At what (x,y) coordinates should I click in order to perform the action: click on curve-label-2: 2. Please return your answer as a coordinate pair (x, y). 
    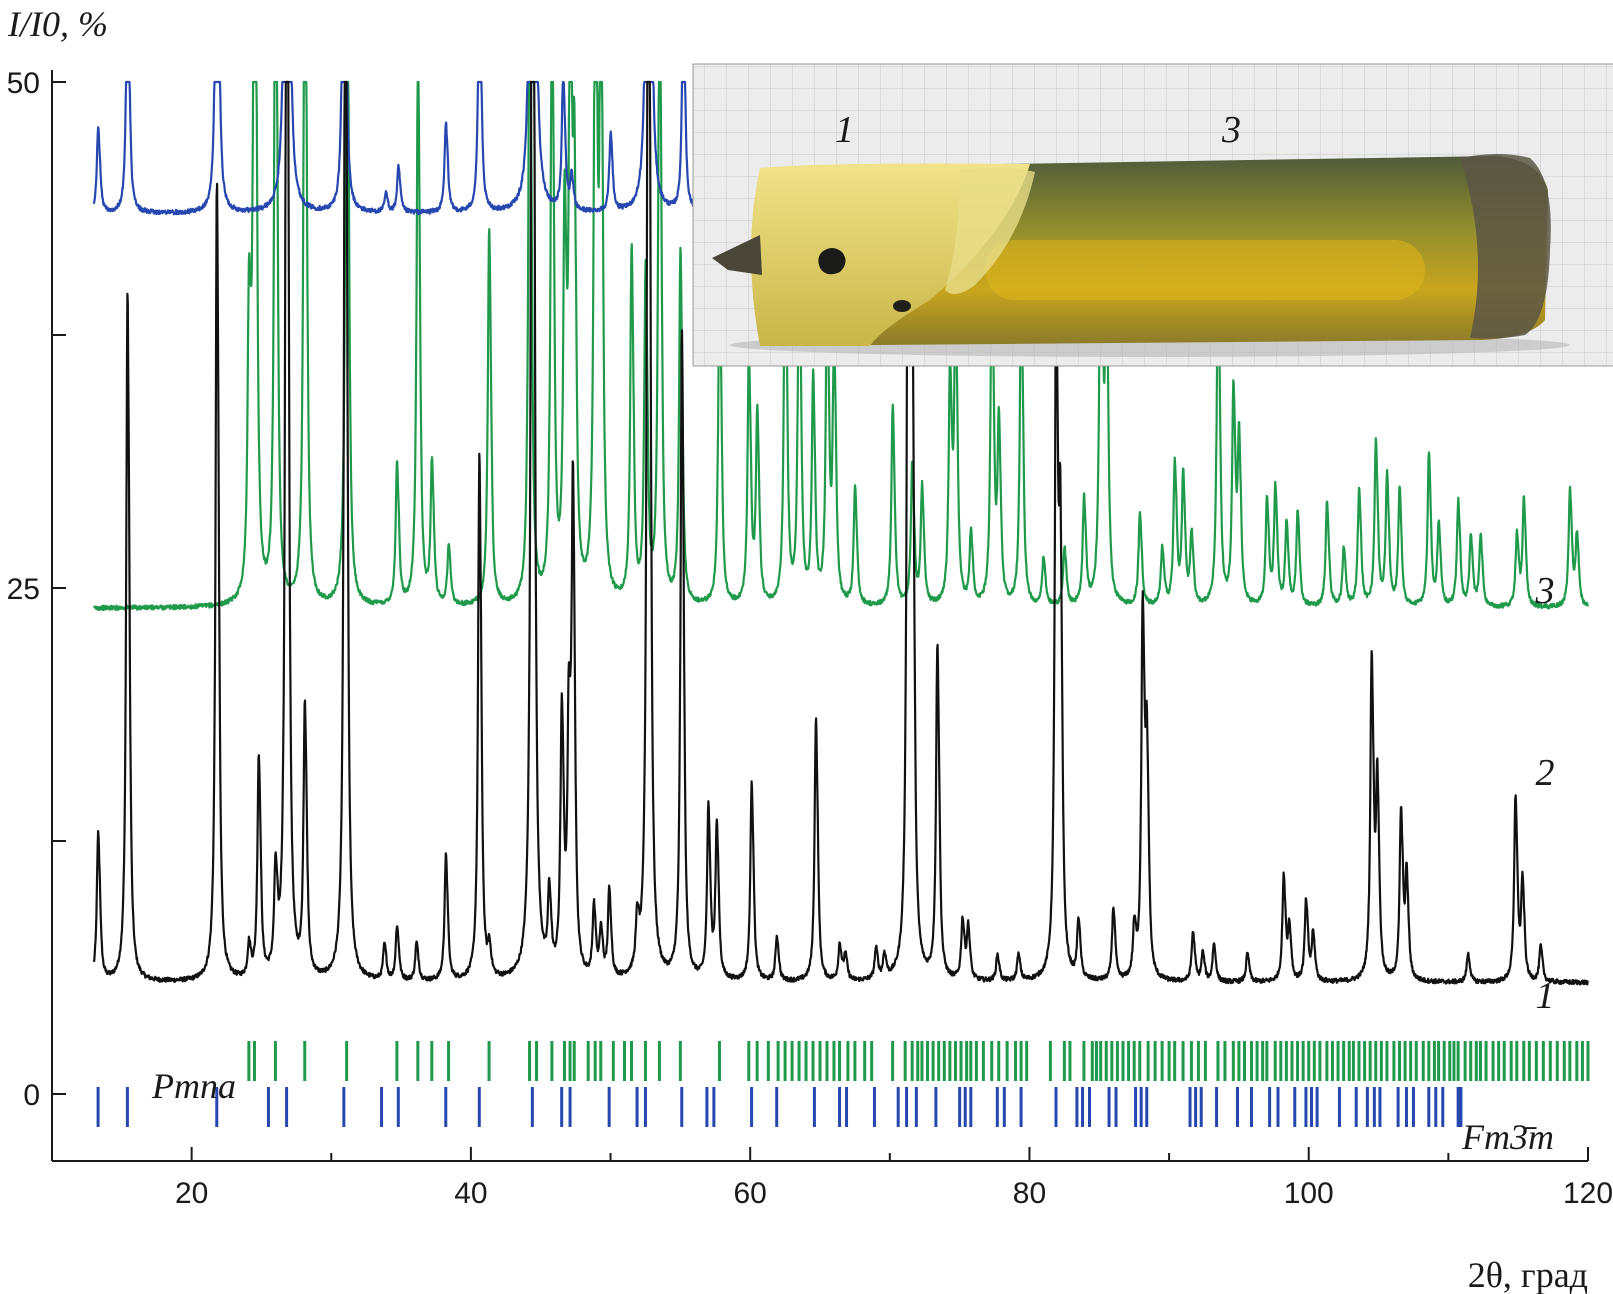
    Looking at the image, I should click on (1545, 773).